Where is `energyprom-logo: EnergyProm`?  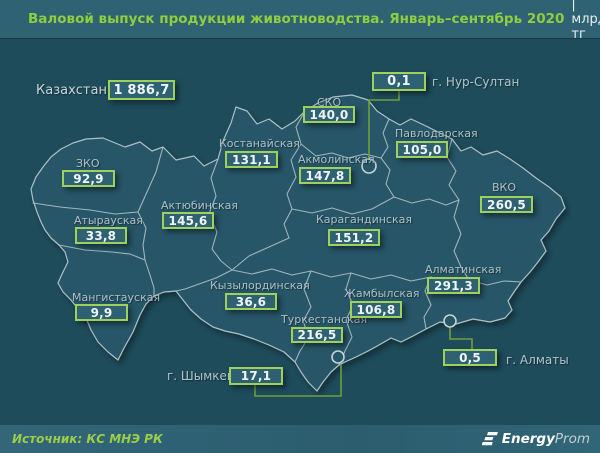 energyprom-logo: EnergyProm is located at coordinates (535, 439).